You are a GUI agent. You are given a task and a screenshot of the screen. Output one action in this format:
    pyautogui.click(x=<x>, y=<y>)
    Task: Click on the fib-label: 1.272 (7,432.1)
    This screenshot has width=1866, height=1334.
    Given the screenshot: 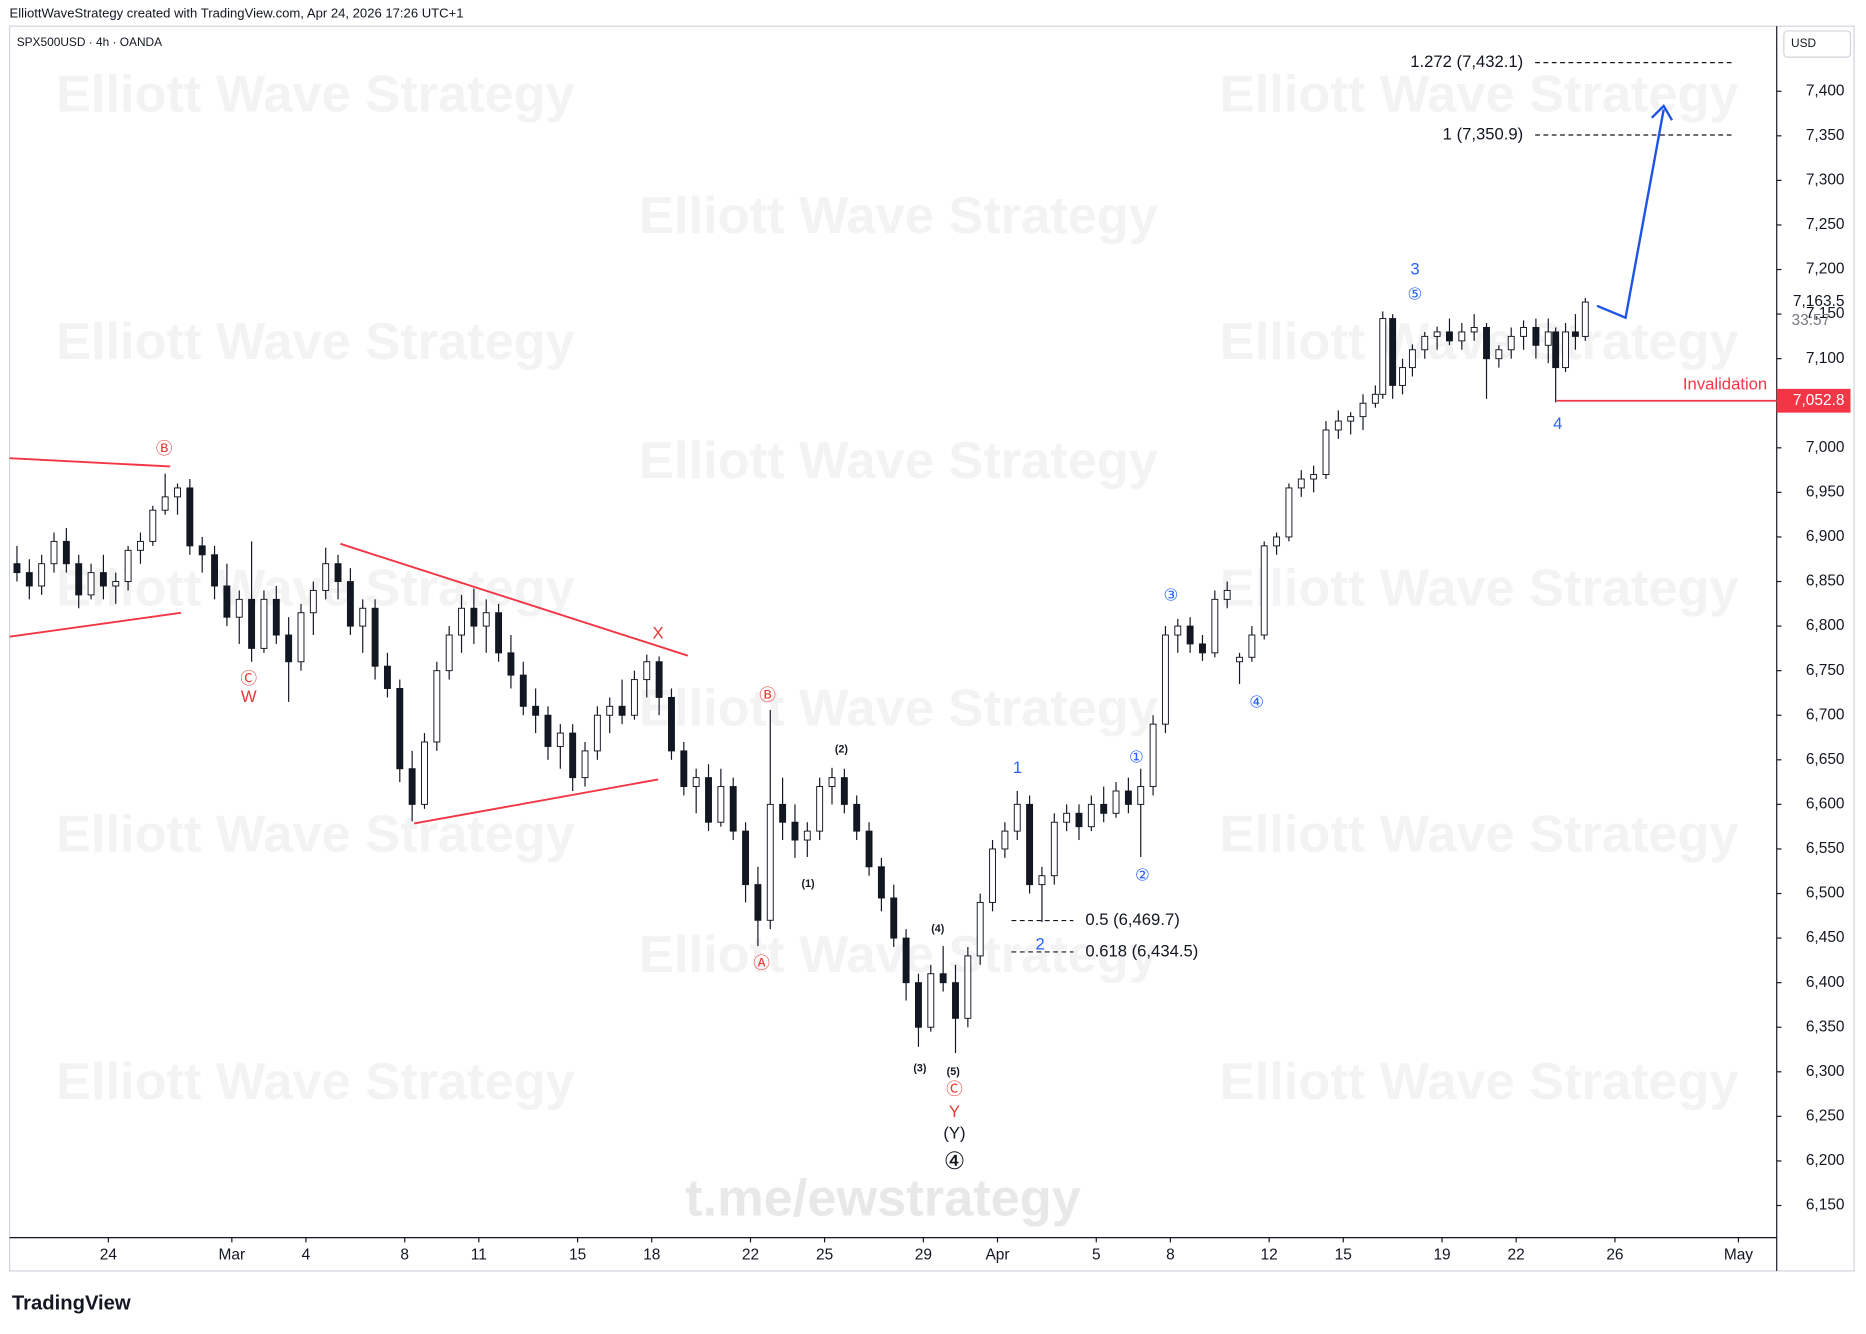 What is the action you would take?
    pyautogui.click(x=1466, y=61)
    